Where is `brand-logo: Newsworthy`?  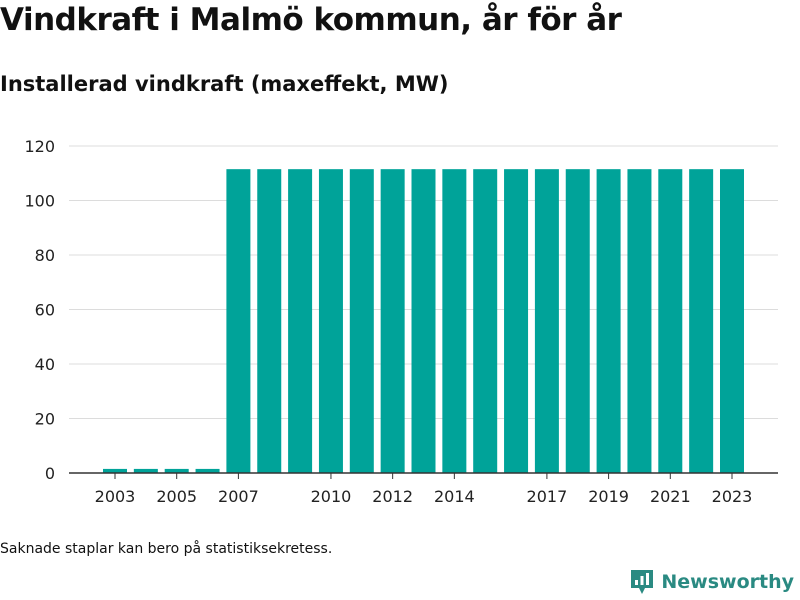
brand-logo: Newsworthy is located at coordinates (711, 582).